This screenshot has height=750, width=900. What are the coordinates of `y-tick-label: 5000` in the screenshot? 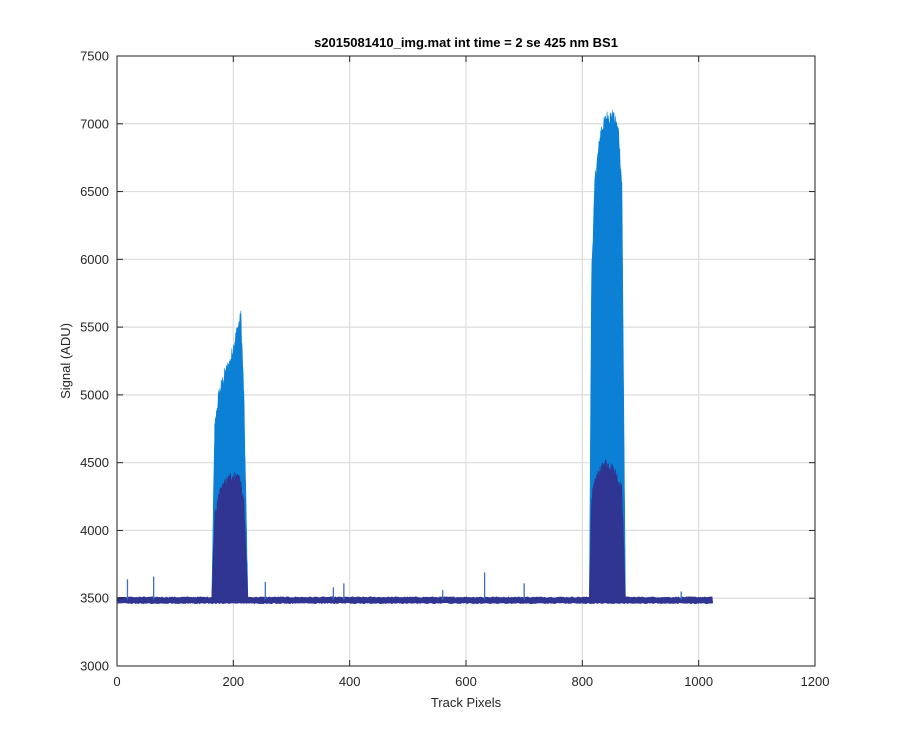 It's located at (94, 394).